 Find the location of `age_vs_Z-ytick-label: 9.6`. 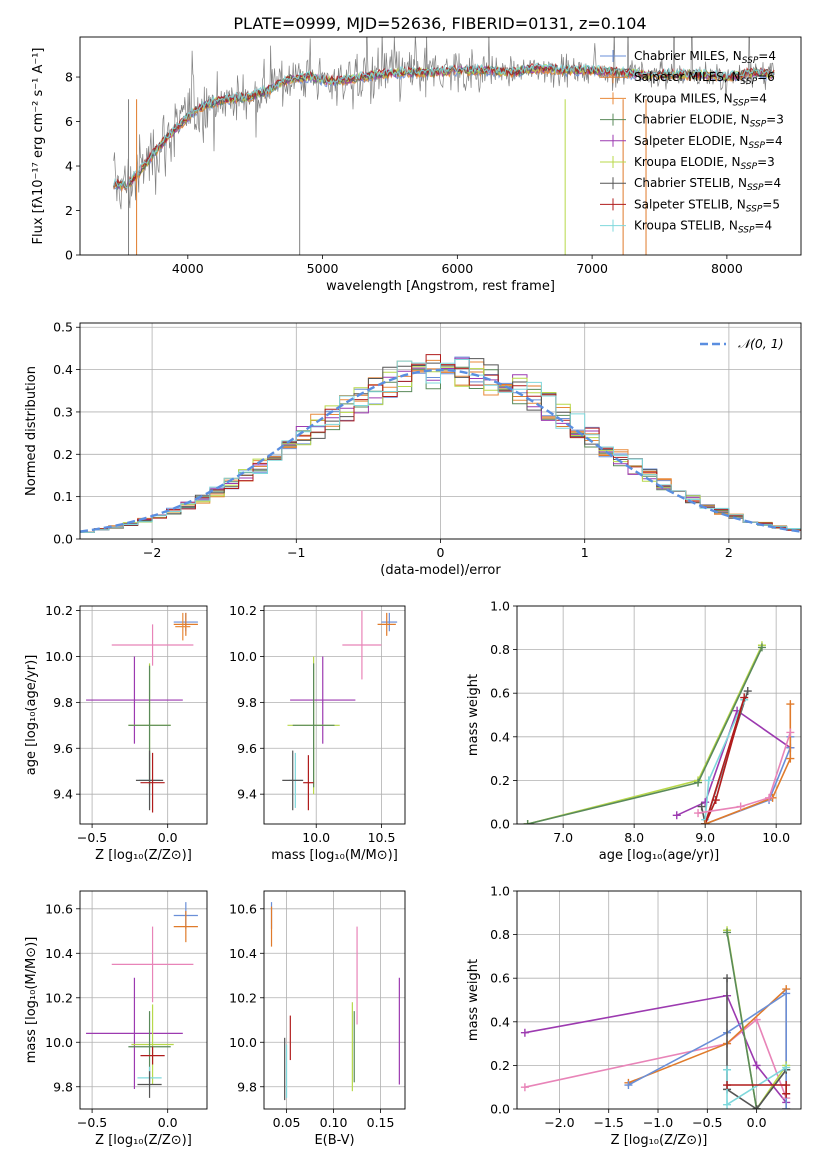

age_vs_Z-ytick-label: 9.6 is located at coordinates (63, 748).